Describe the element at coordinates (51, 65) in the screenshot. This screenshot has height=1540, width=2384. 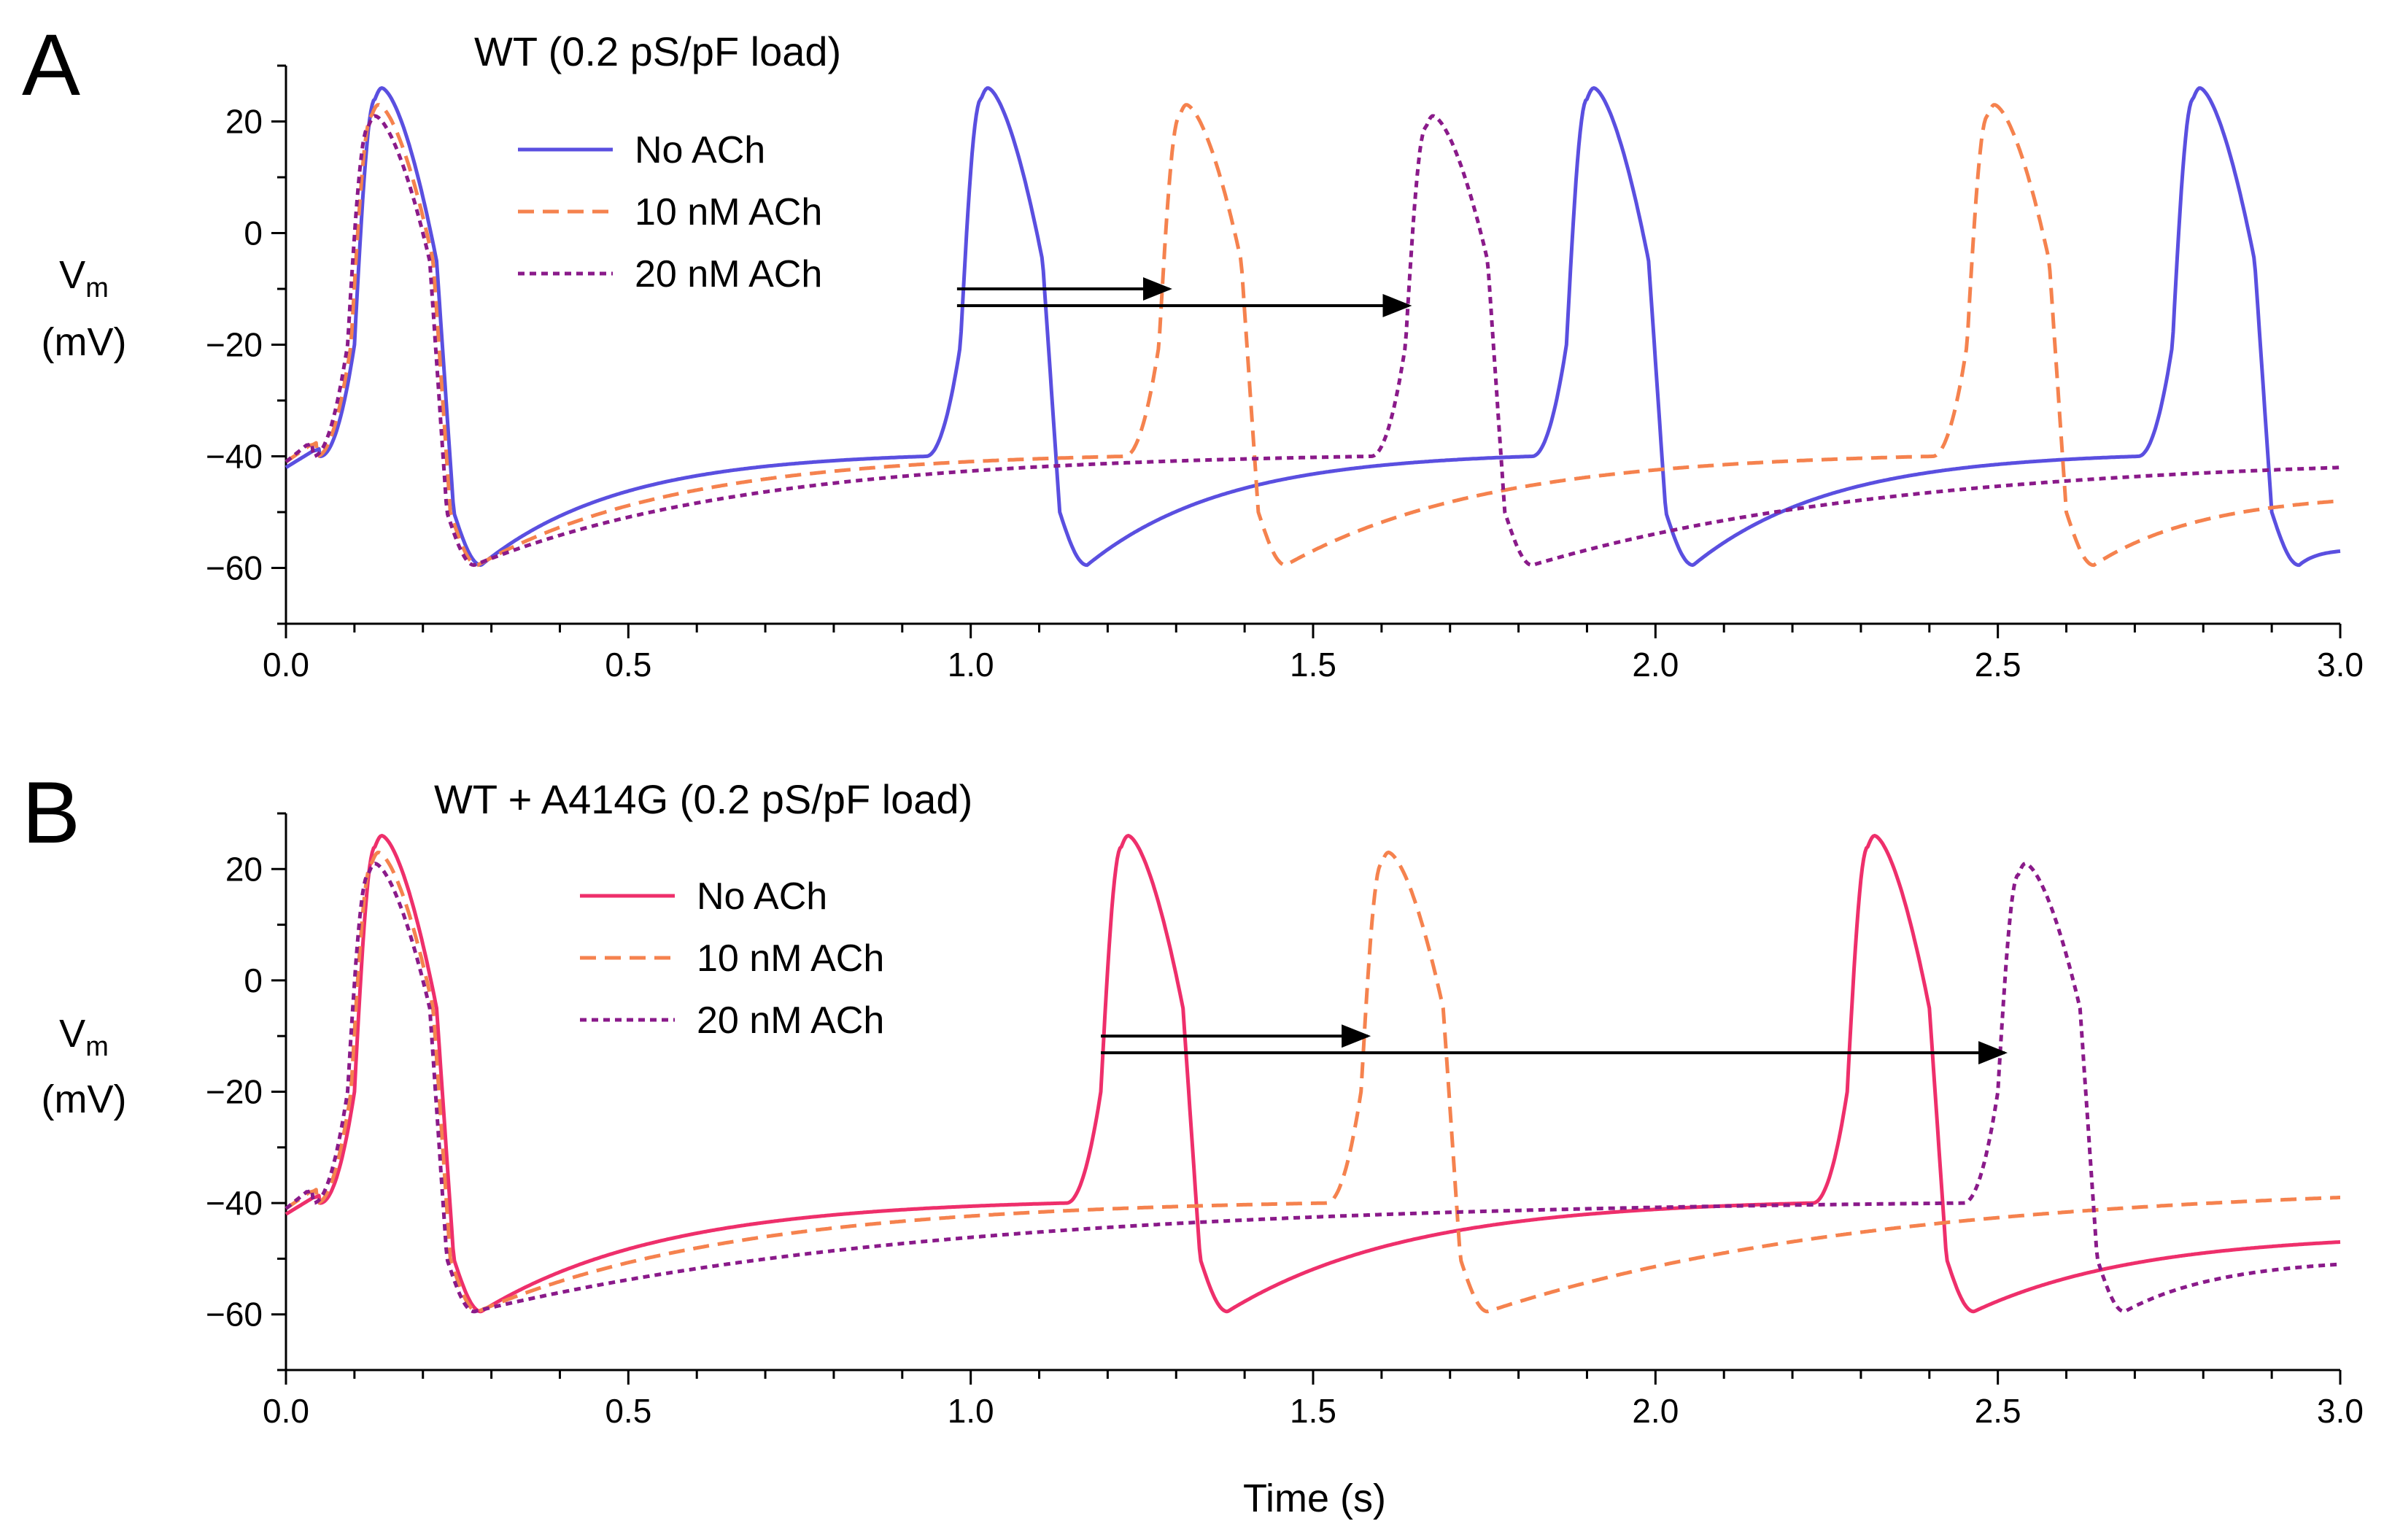
I see `panel-a-letter: A` at that location.